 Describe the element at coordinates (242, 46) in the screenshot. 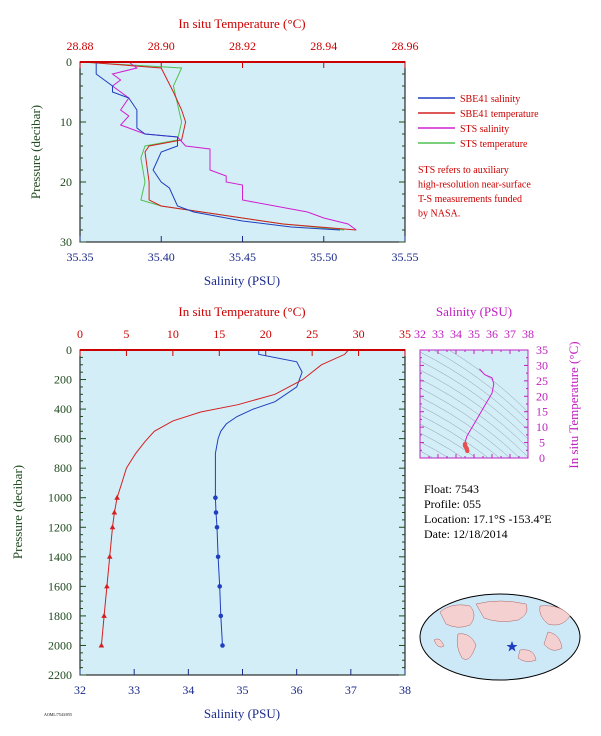

I see `top-temp-tick-label: 28.92` at that location.